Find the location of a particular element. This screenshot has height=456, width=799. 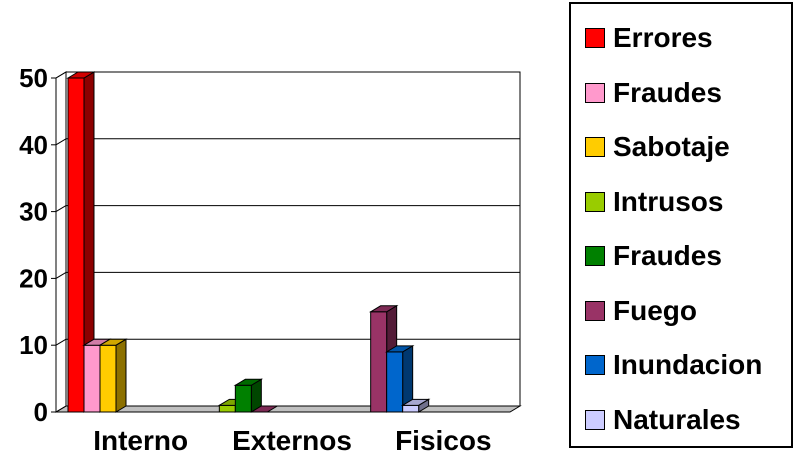

x-tick-label: Externos is located at coordinates (292, 440).